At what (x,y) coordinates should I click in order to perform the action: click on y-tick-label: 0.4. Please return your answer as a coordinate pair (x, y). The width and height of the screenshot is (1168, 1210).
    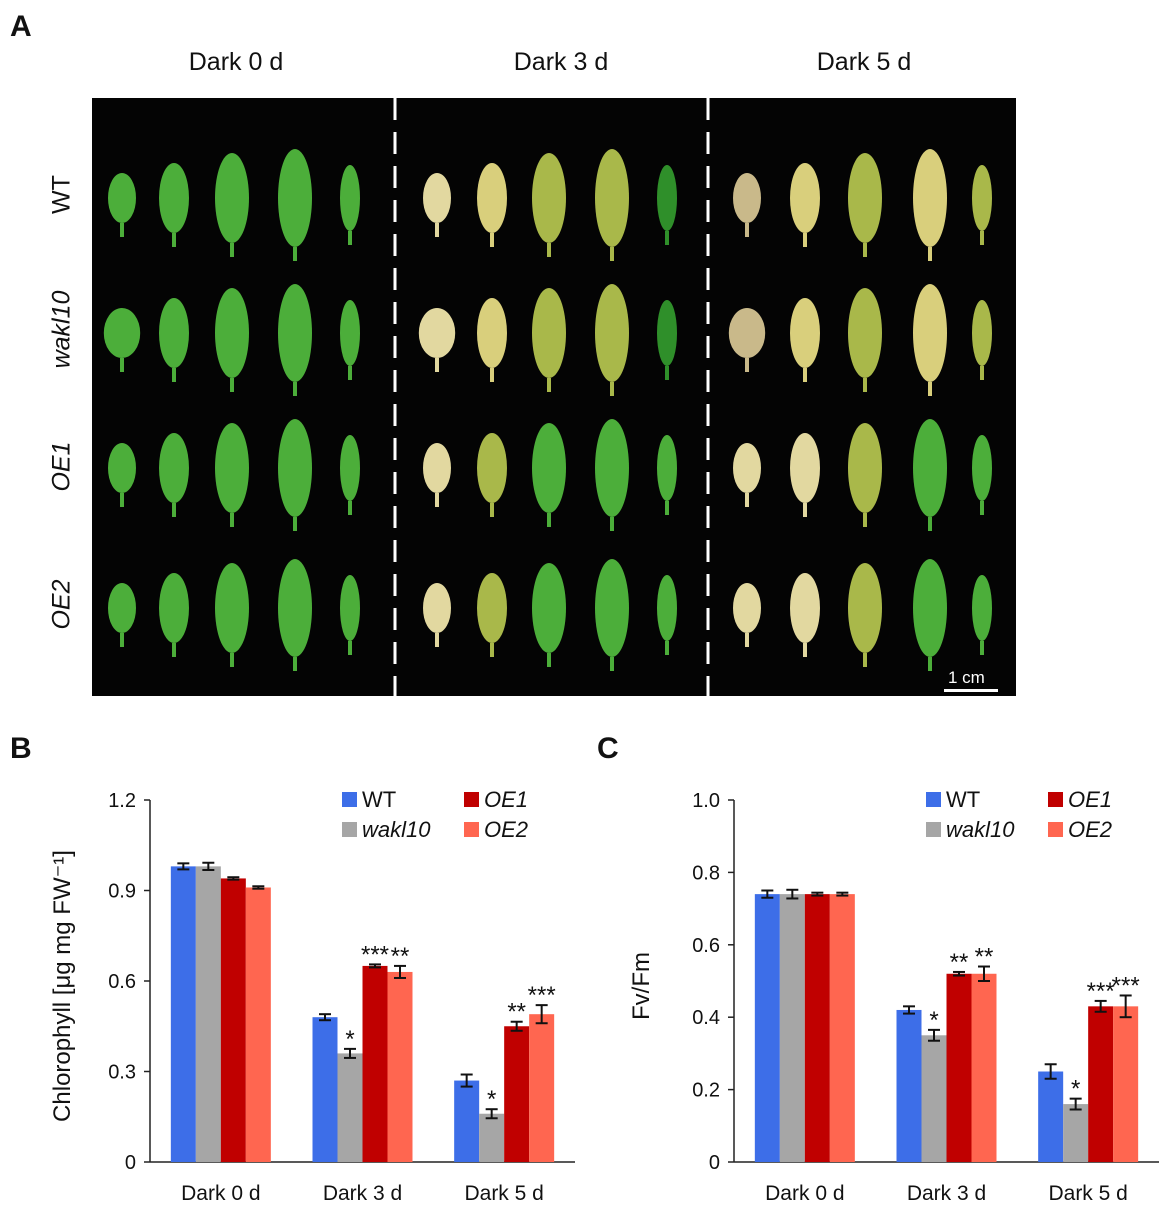
    Looking at the image, I should click on (706, 1018).